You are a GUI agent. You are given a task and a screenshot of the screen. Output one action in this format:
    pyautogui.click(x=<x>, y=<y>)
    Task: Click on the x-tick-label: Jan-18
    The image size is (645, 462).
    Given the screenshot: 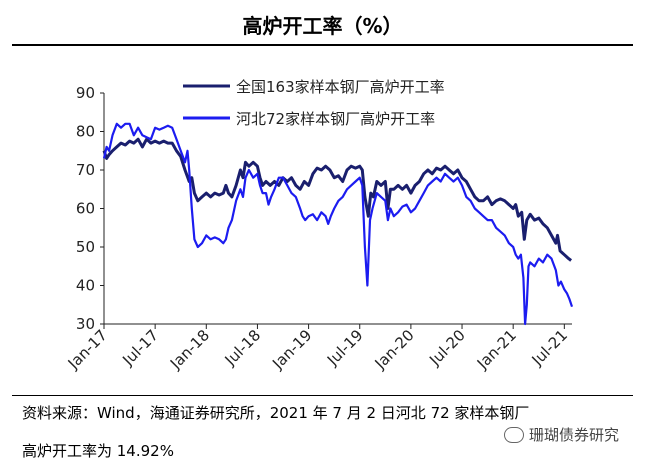 What is the action you would take?
    pyautogui.click(x=189, y=349)
    